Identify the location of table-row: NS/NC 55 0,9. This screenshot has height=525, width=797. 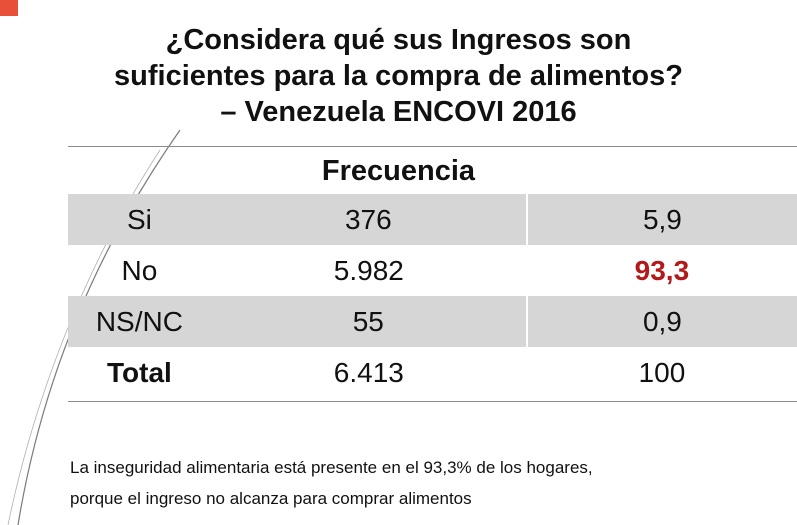
(432, 321).